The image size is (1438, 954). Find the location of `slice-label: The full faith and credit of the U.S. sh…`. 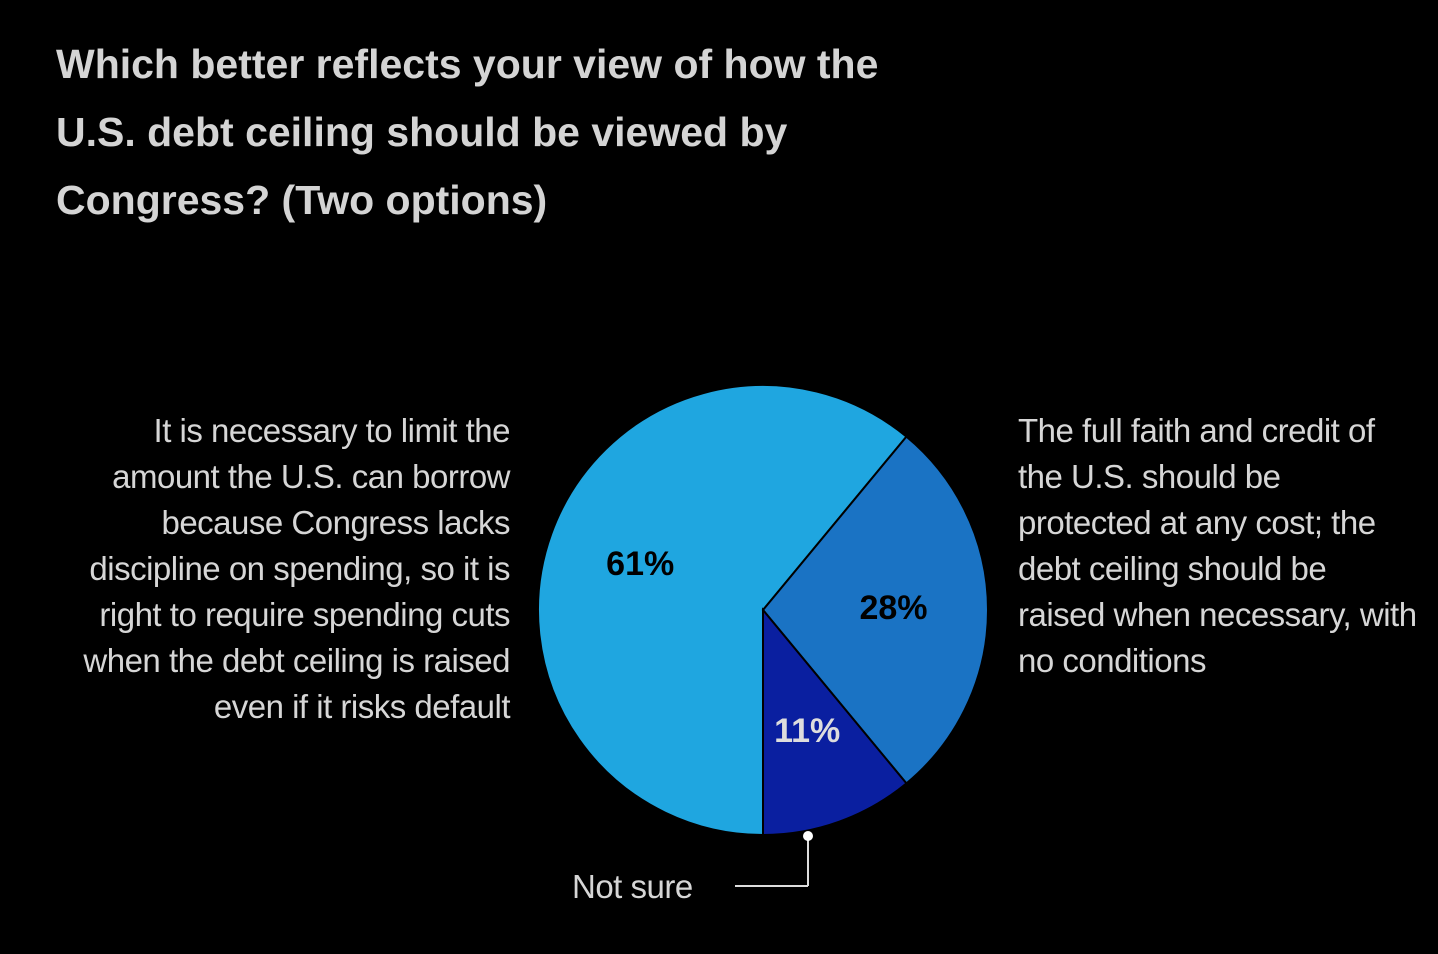

slice-label: The full faith and credit of the U.S. sh… is located at coordinates (1217, 545).